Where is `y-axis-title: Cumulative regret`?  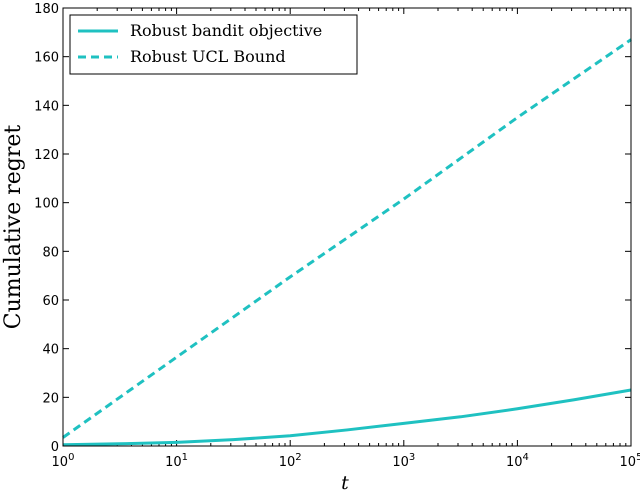 y-axis-title: Cumulative regret is located at coordinates (13, 227).